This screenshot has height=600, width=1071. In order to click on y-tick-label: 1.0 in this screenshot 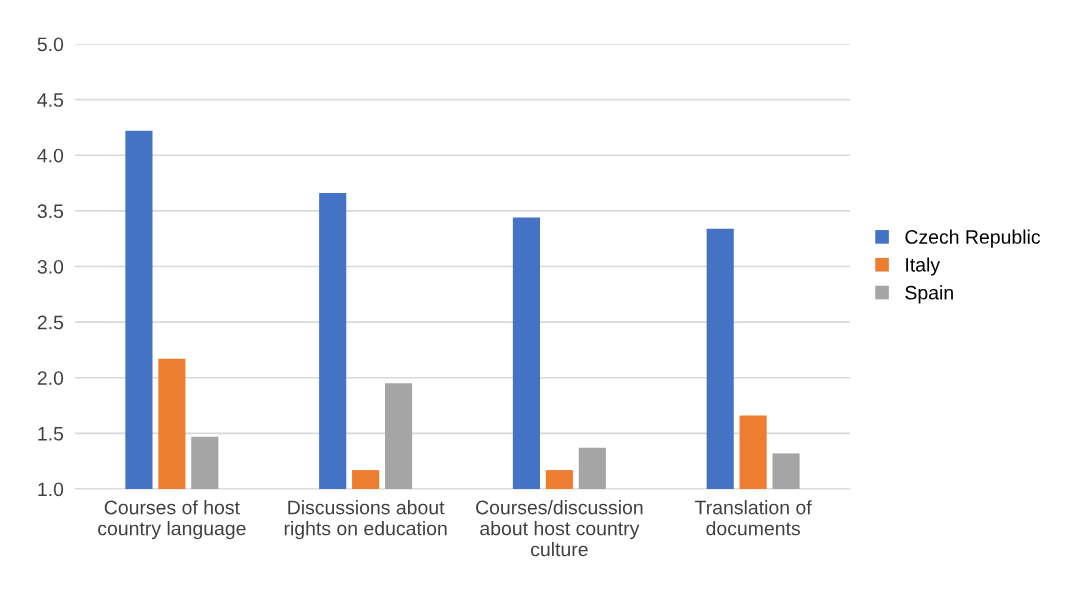, I will do `click(51, 489)`.